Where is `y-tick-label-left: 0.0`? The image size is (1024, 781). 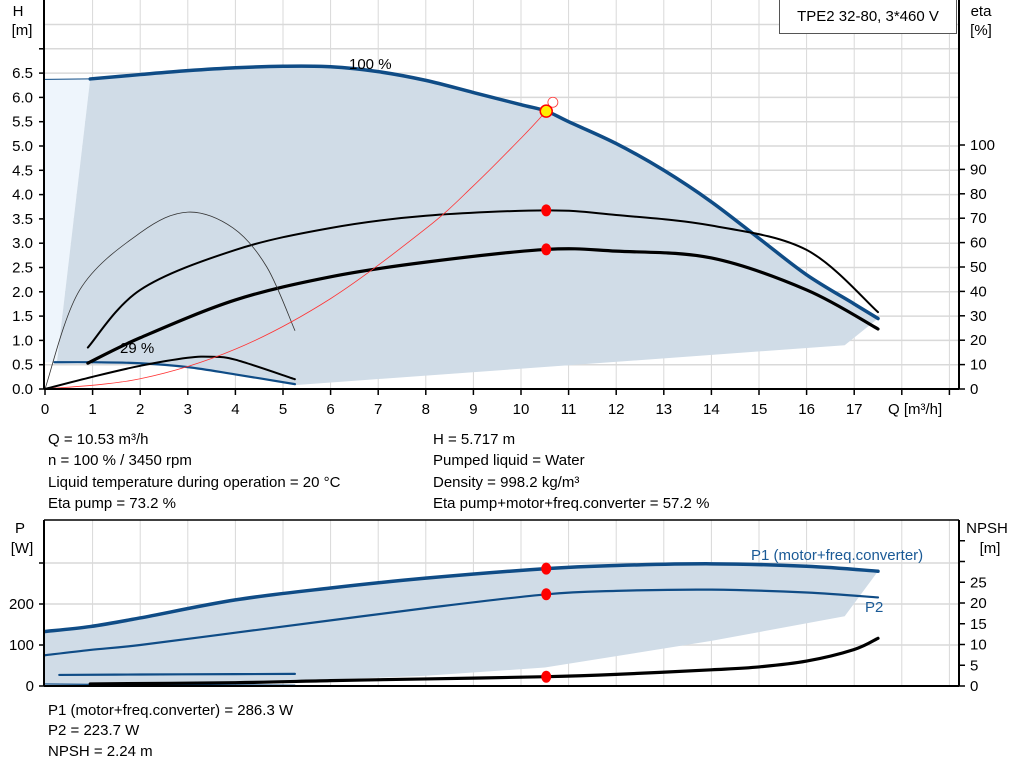
y-tick-label-left: 0.0 is located at coordinates (22, 389).